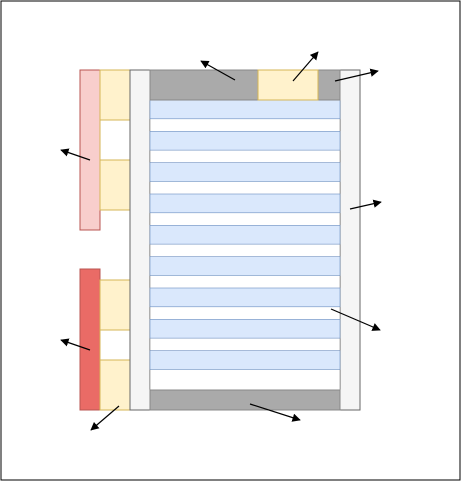 The height and width of the screenshot is (482, 462). I want to click on arrow-left-upper, so click(75, 154).